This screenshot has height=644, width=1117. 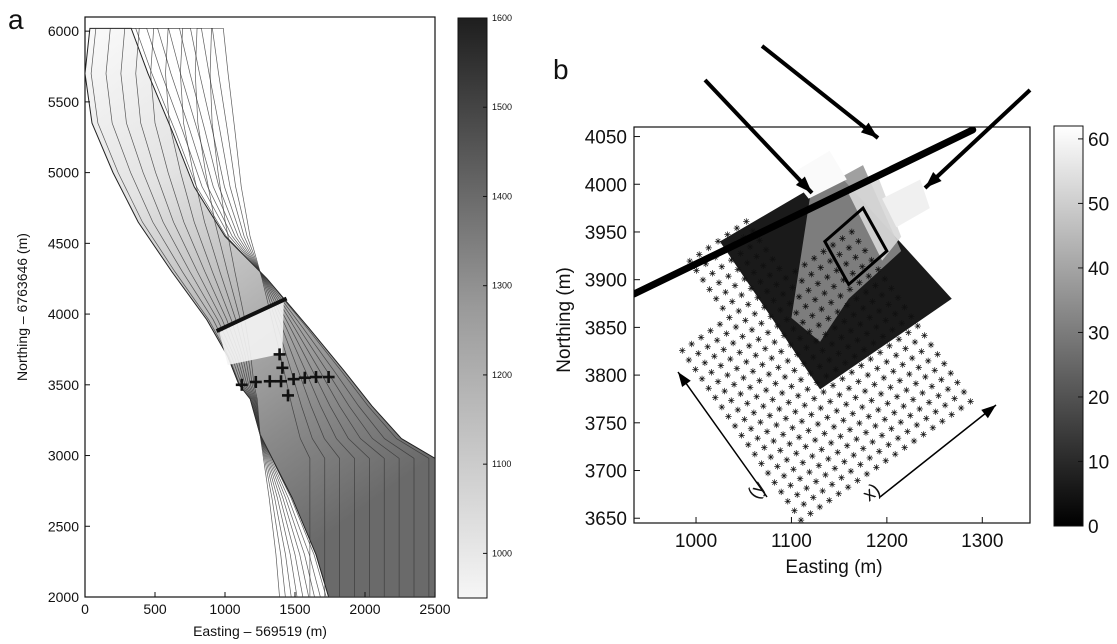 What do you see at coordinates (63, 385) in the screenshot?
I see `y-tick-label: 3500` at bounding box center [63, 385].